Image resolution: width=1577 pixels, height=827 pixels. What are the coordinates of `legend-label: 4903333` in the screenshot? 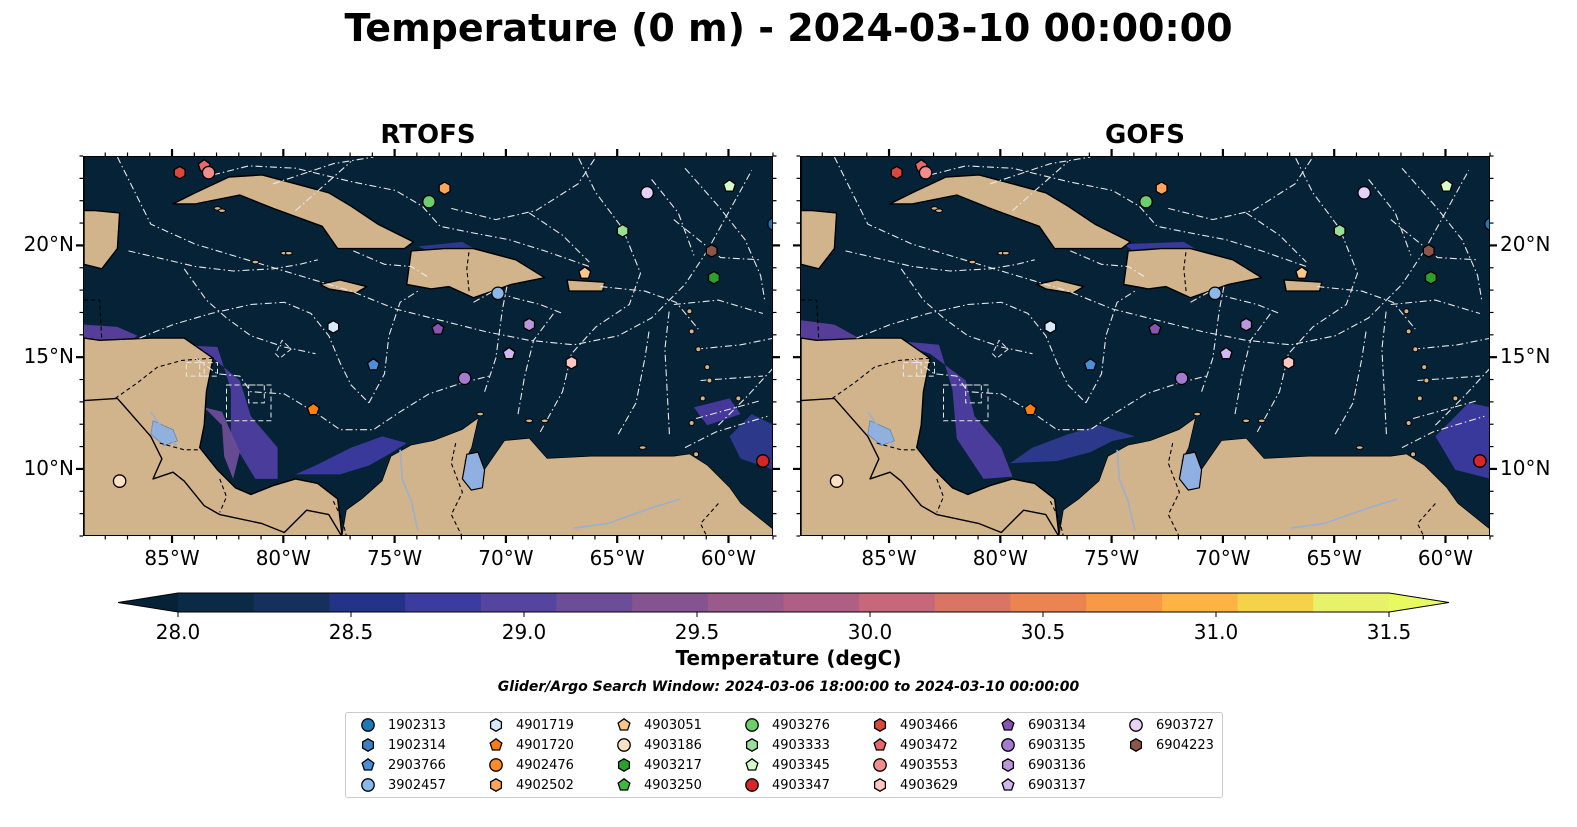 It's located at (801, 745).